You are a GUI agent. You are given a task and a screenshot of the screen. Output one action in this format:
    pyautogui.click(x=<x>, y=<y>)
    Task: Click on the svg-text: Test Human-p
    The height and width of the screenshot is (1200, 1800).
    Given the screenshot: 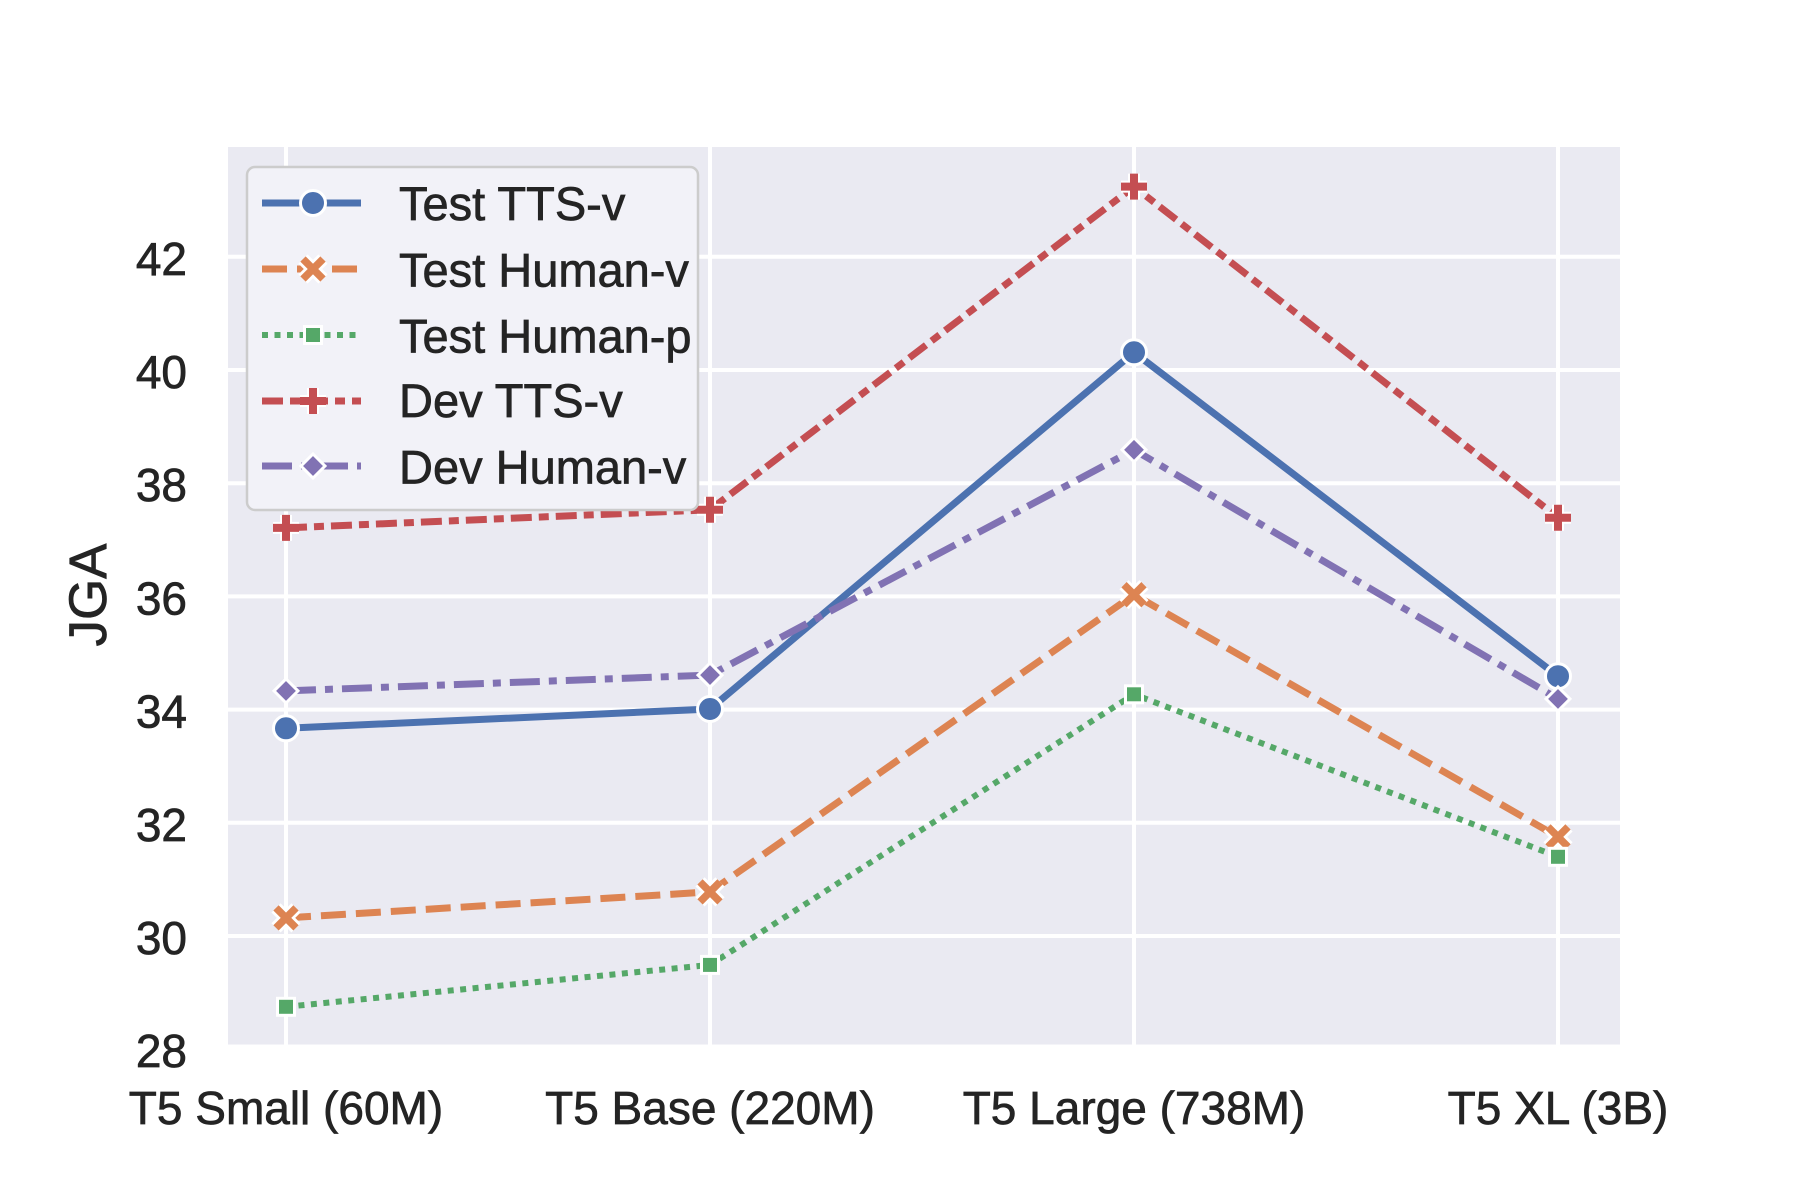 What is the action you would take?
    pyautogui.click(x=545, y=336)
    